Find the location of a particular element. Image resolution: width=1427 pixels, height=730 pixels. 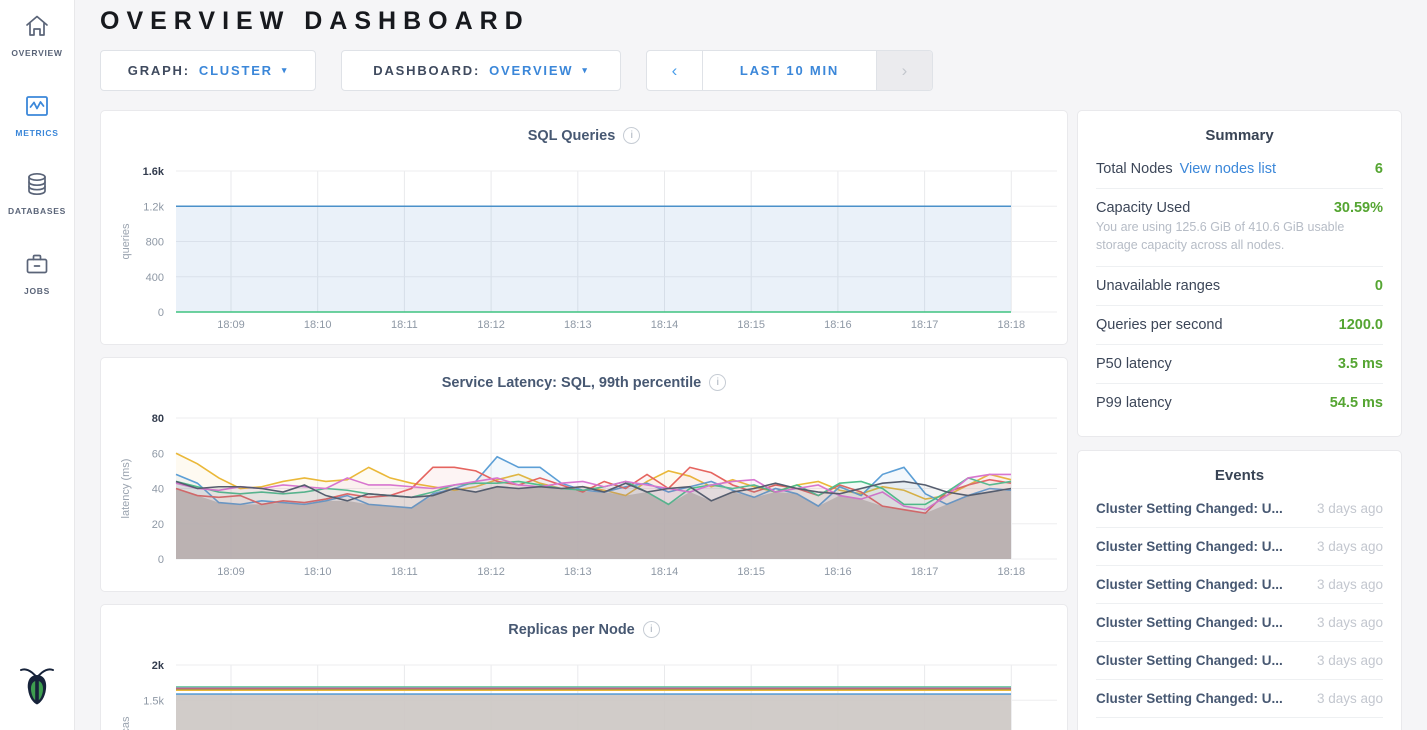

chart-title-text: SQL Queries is located at coordinates (571, 135).